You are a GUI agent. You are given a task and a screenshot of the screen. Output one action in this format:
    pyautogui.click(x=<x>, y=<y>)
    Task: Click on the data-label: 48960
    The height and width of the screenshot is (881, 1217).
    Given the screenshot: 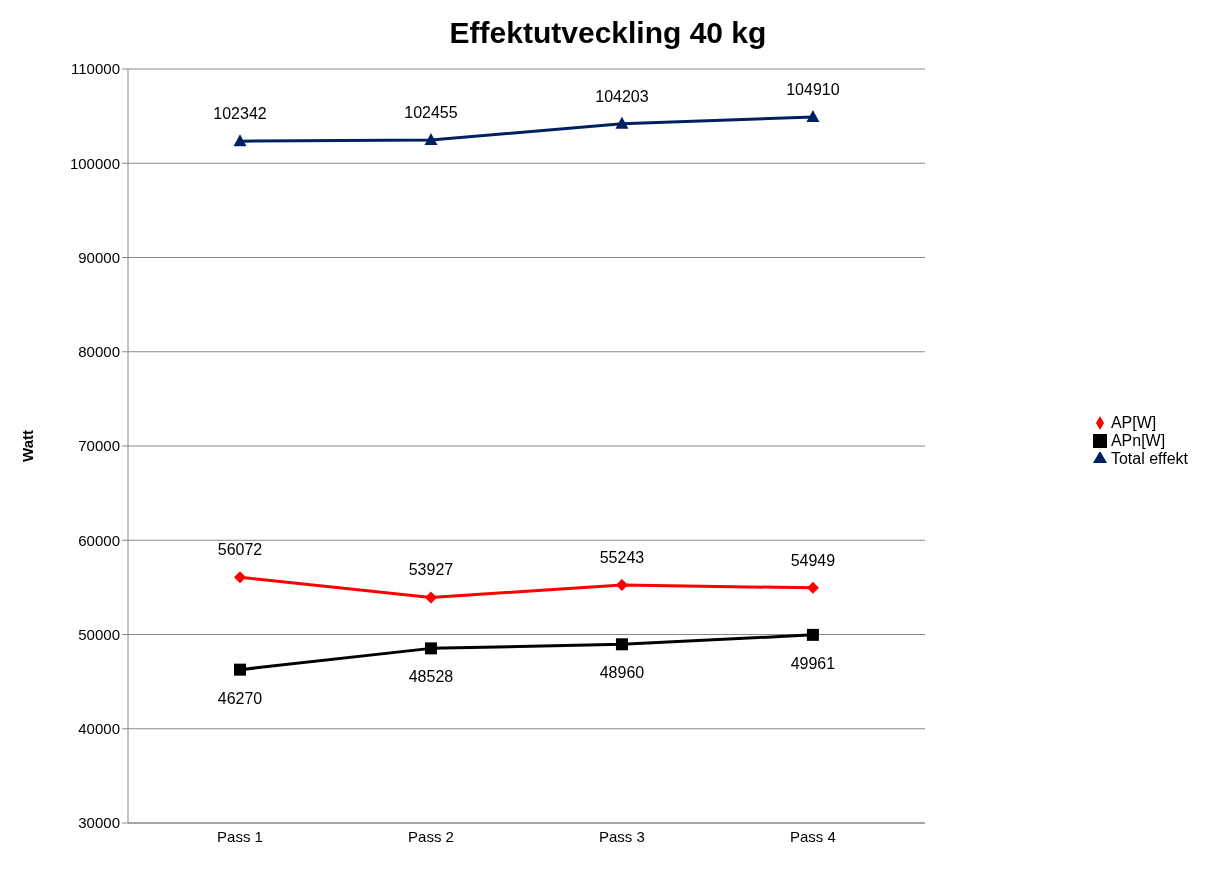 What is the action you would take?
    pyautogui.click(x=622, y=673)
    